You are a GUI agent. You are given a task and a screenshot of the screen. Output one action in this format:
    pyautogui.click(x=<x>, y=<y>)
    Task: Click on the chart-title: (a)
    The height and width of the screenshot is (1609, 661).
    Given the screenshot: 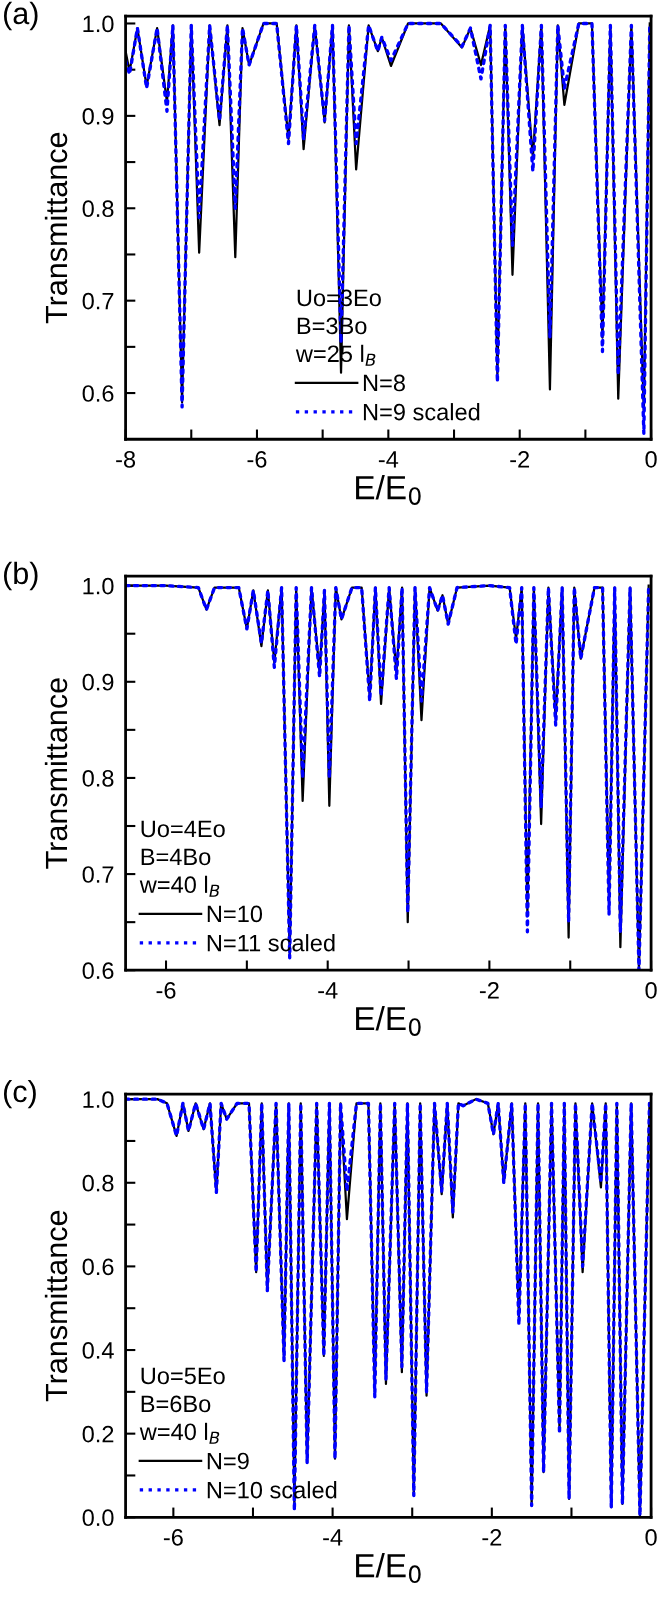 What is the action you would take?
    pyautogui.click(x=20, y=16)
    